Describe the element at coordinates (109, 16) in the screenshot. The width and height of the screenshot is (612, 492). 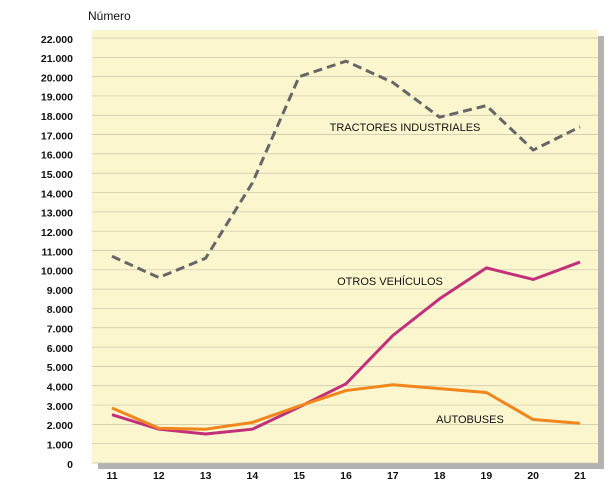
I see `y-axis-label: Número` at that location.